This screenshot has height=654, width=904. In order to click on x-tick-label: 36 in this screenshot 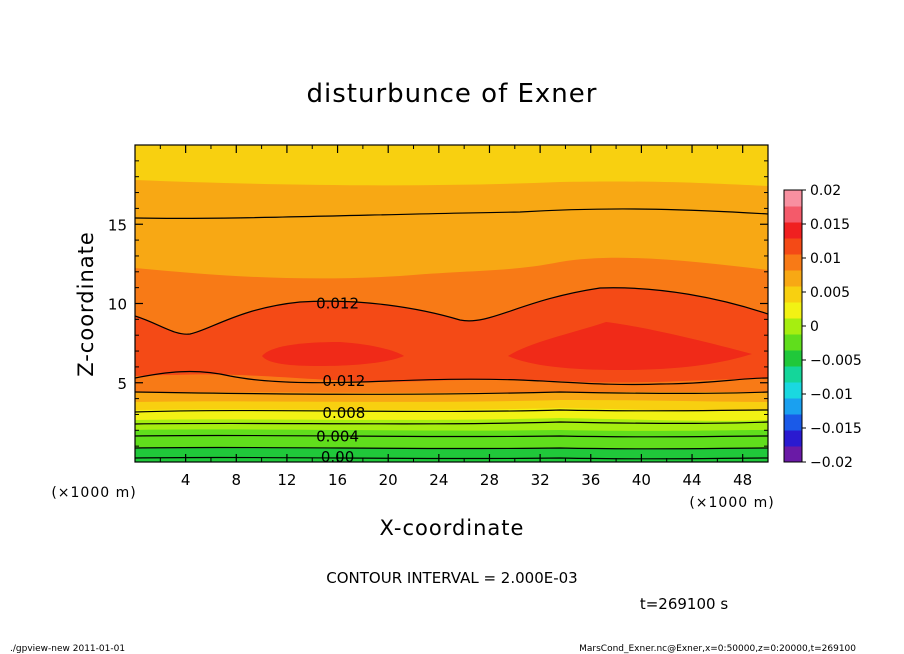, I will do `click(590, 480)`.